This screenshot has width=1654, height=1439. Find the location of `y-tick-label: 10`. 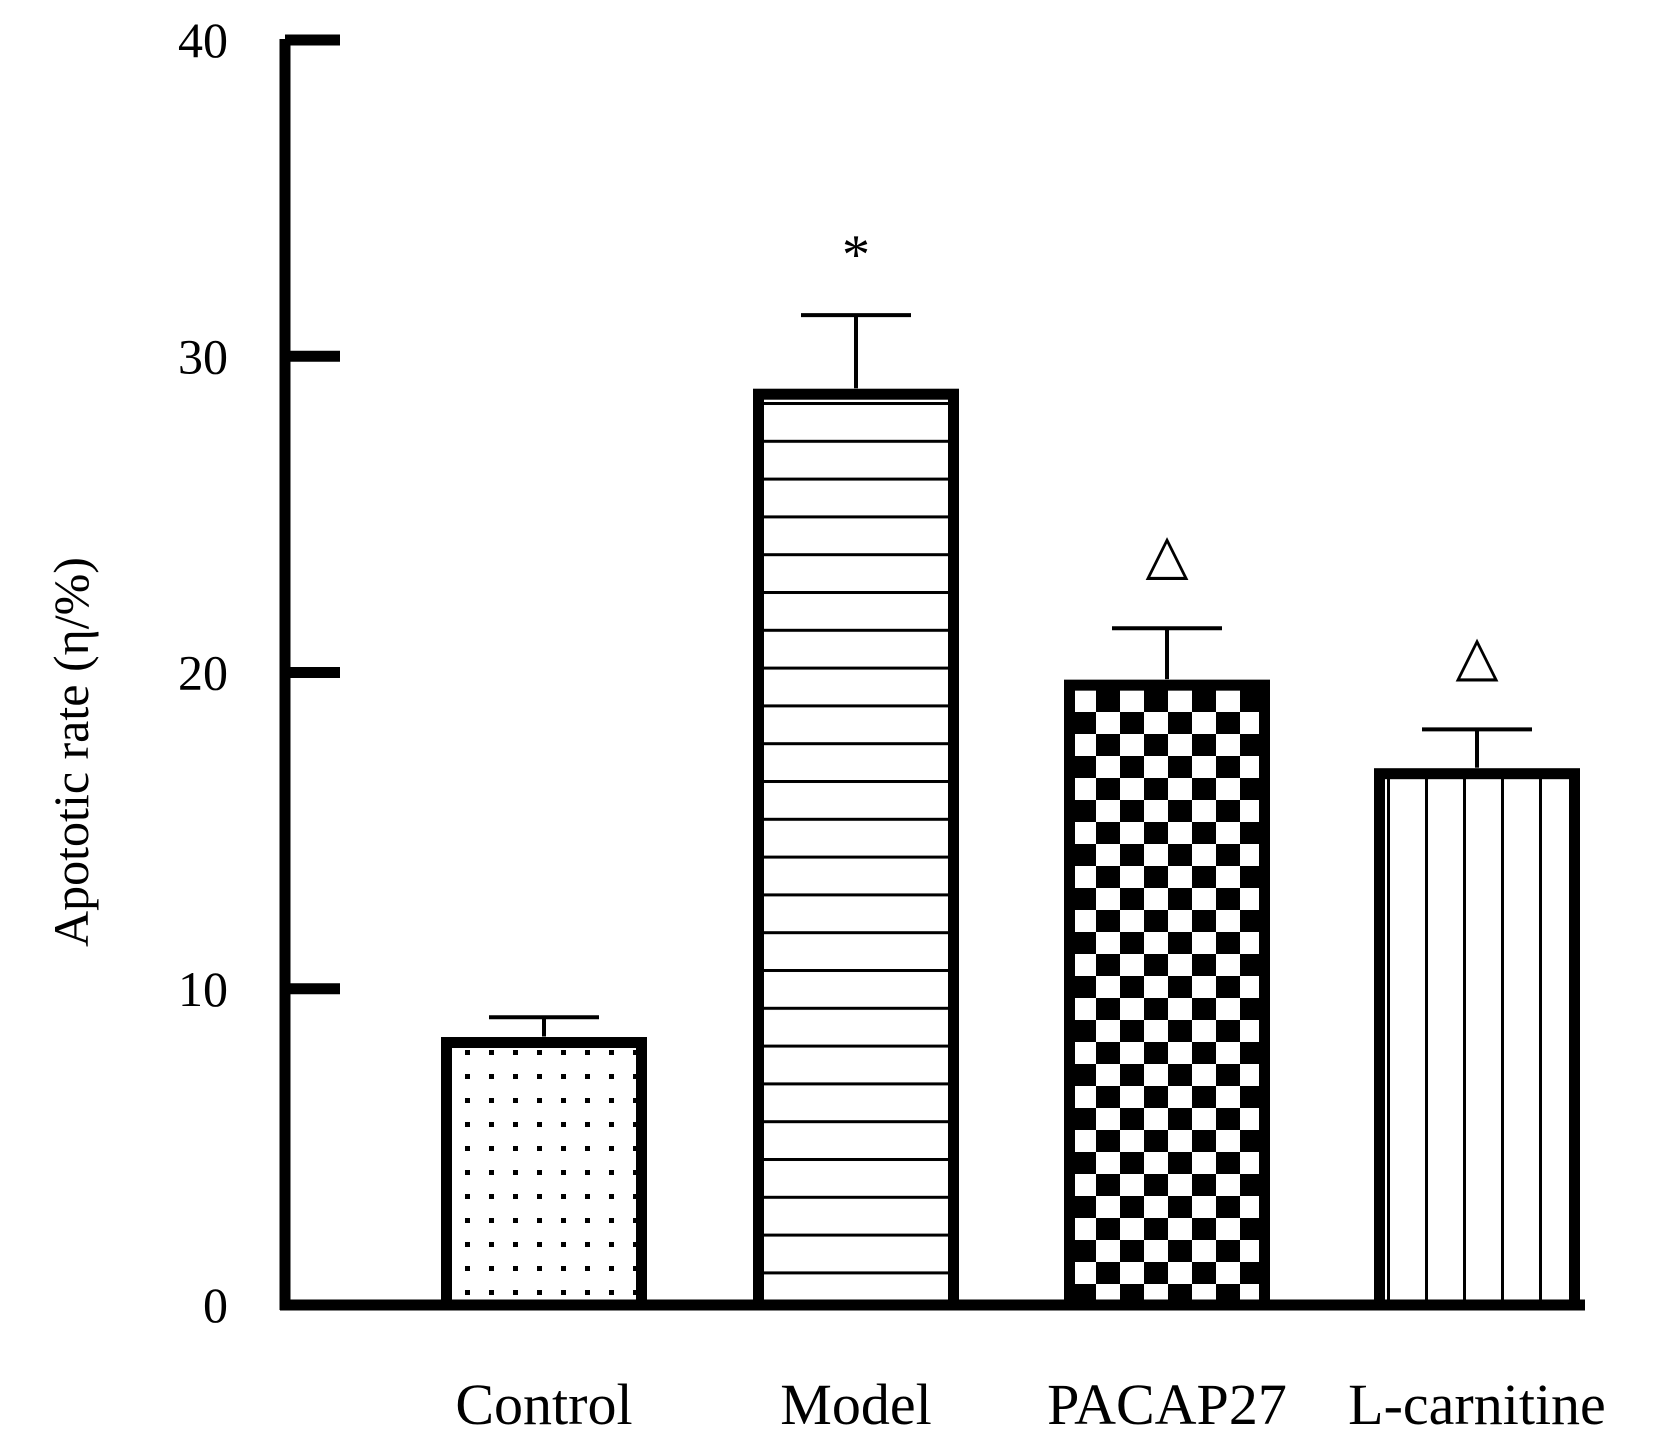

y-tick-label: 10 is located at coordinates (203, 989).